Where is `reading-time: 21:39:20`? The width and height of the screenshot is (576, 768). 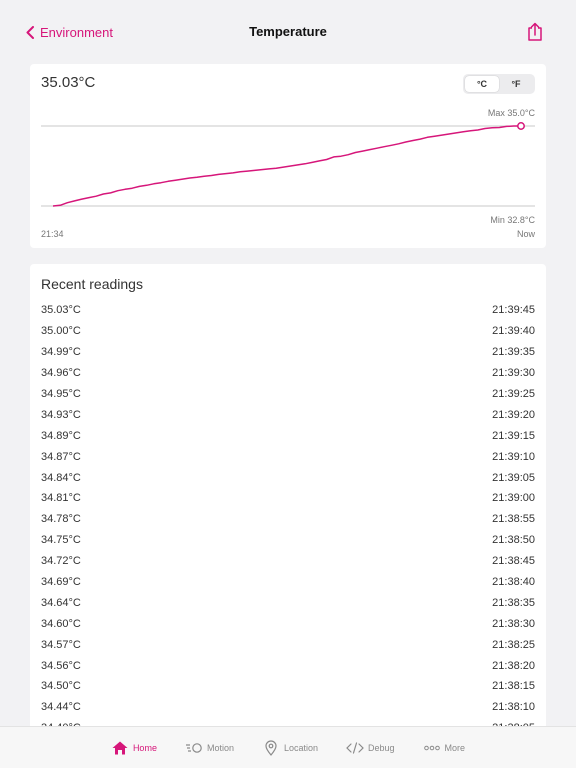 reading-time: 21:39:20 is located at coordinates (513, 414).